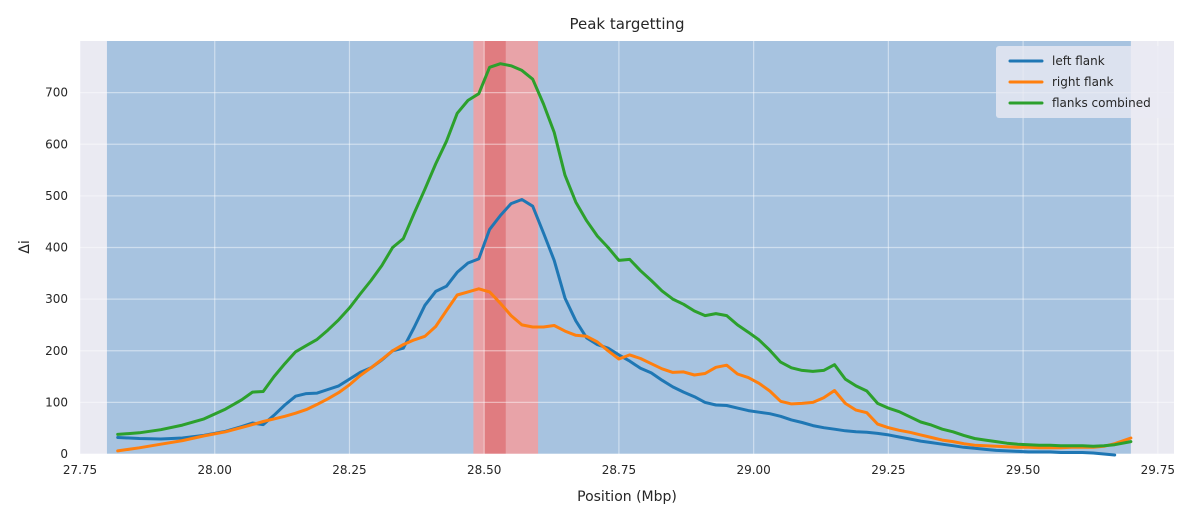 This screenshot has height=518, width=1189. I want to click on y-tick-label: 200, so click(56, 351).